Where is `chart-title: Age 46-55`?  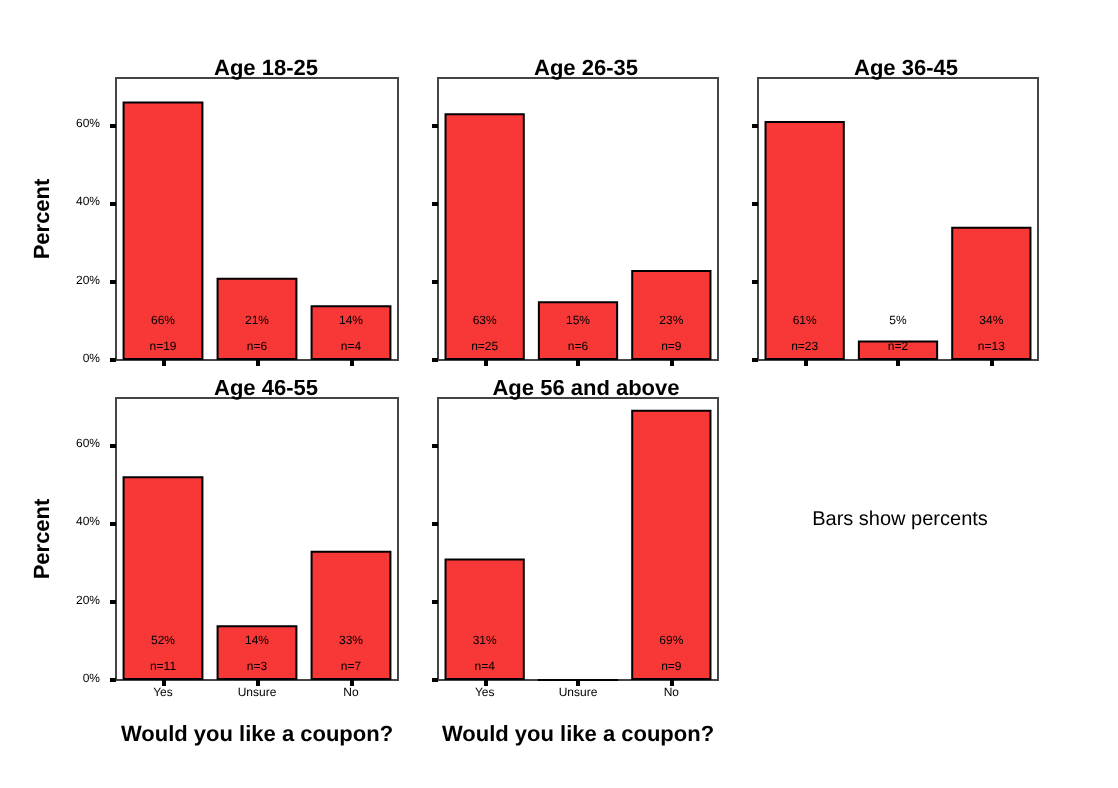 chart-title: Age 46-55 is located at coordinates (266, 389).